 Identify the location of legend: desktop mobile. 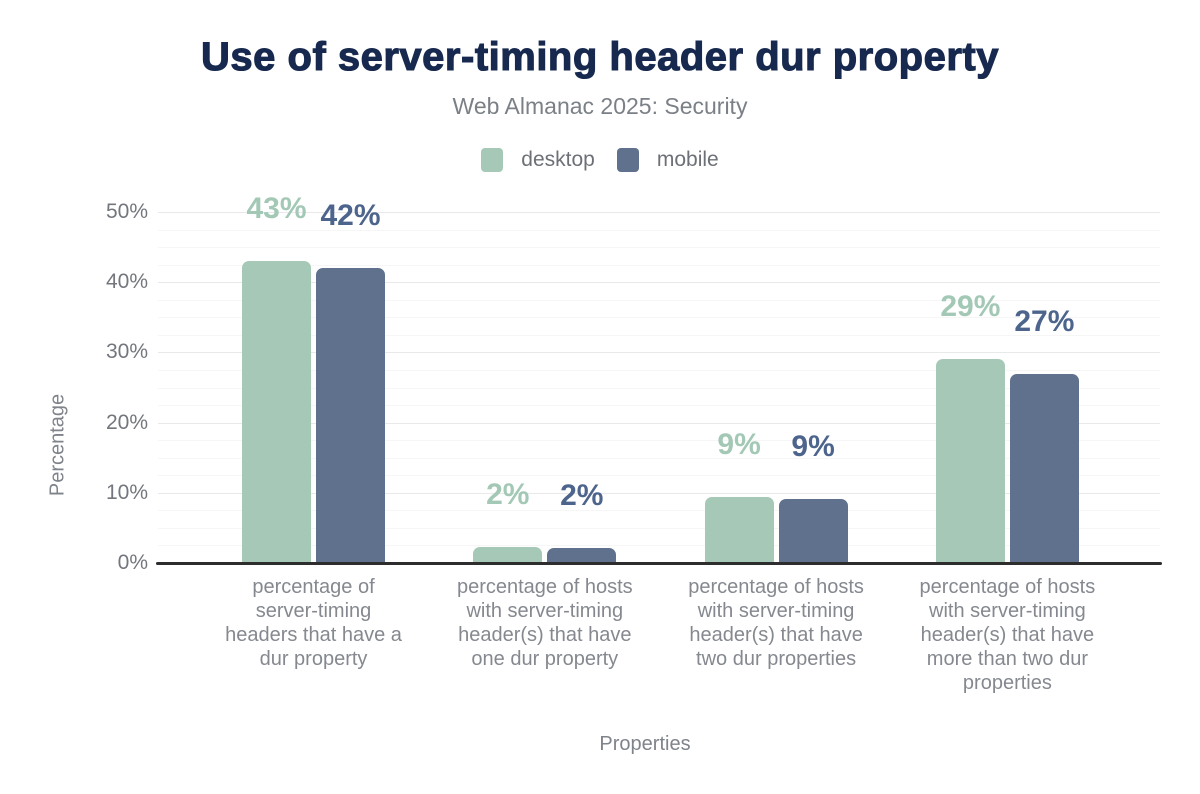
(600, 160).